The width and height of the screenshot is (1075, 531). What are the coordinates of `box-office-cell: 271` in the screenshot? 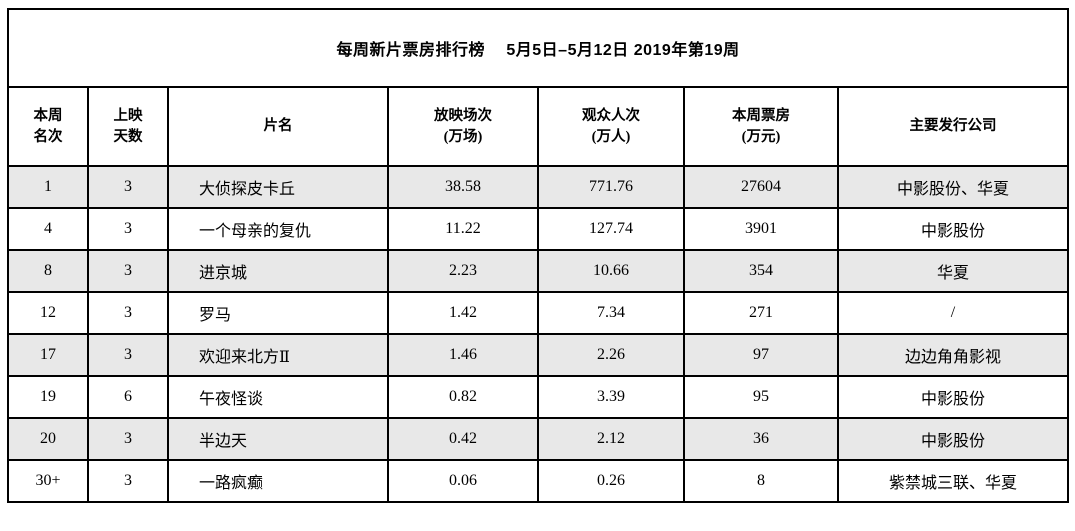 It's located at (761, 313).